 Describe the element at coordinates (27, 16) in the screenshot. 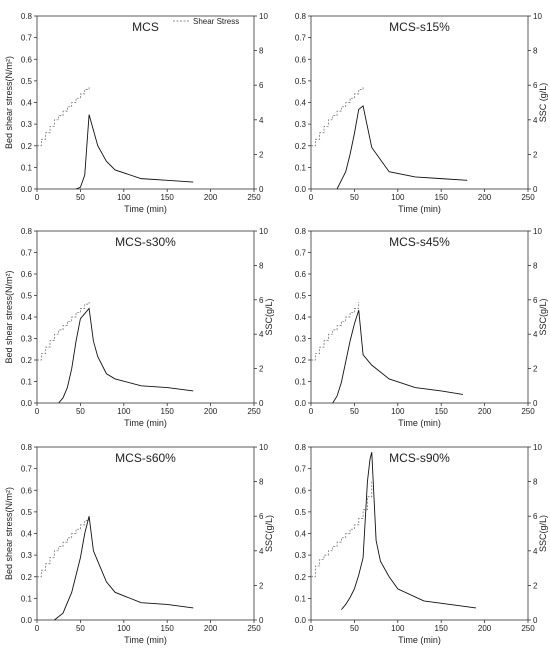

I see `panel-1-left-tick-label: 0.8` at that location.